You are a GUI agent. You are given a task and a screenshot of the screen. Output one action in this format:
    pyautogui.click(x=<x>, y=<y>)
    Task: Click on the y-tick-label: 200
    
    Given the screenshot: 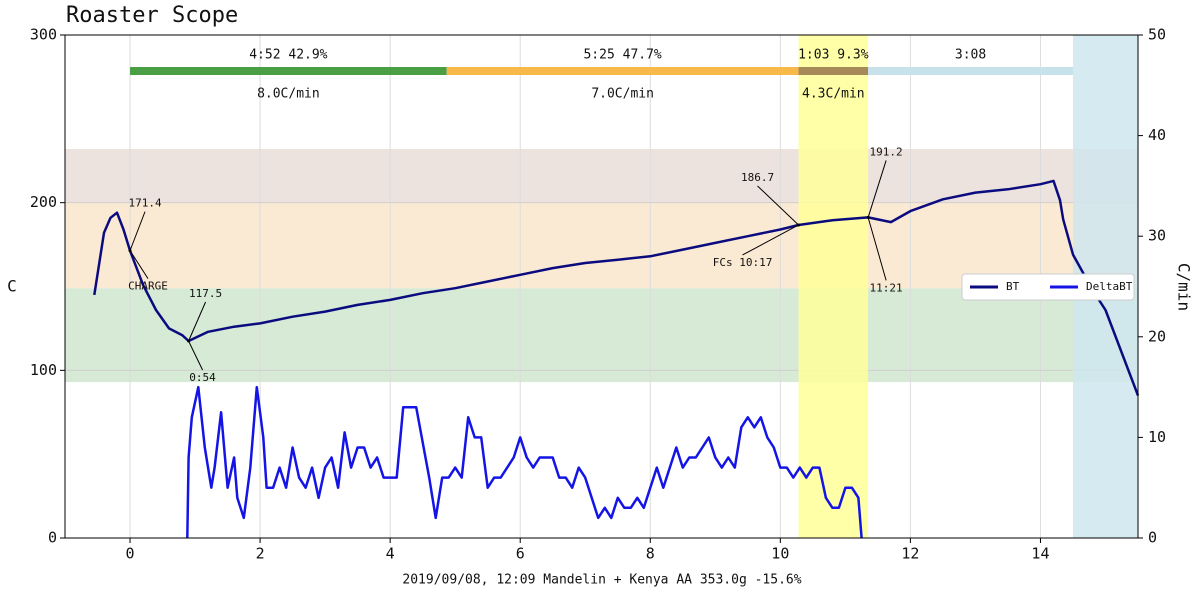 What is the action you would take?
    pyautogui.click(x=43, y=202)
    